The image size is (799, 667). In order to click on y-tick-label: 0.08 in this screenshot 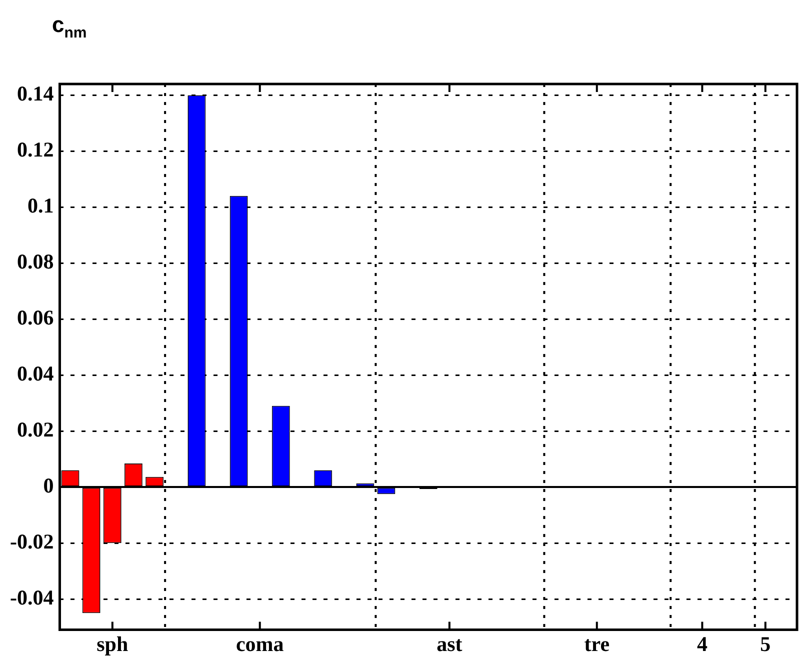, I will do `click(35, 262)`.